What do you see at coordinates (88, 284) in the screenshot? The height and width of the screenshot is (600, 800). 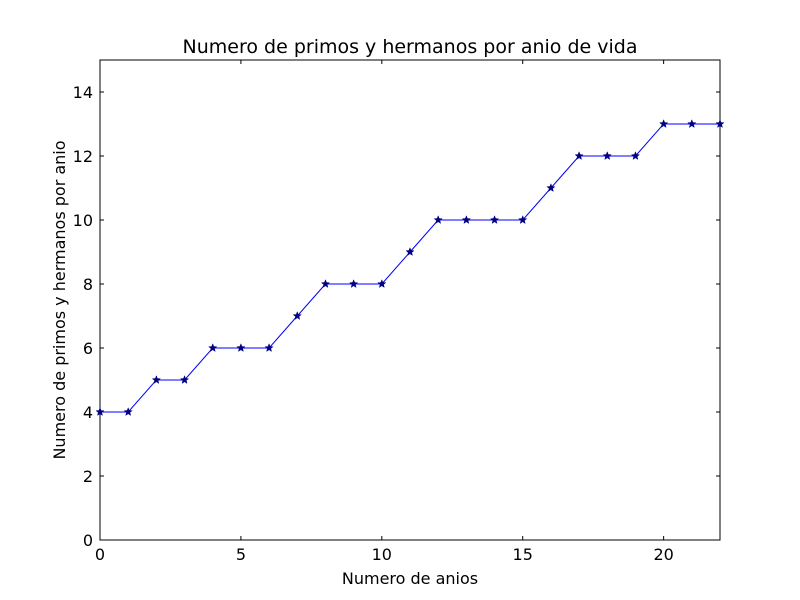 I see `y-tick-label: 8` at bounding box center [88, 284].